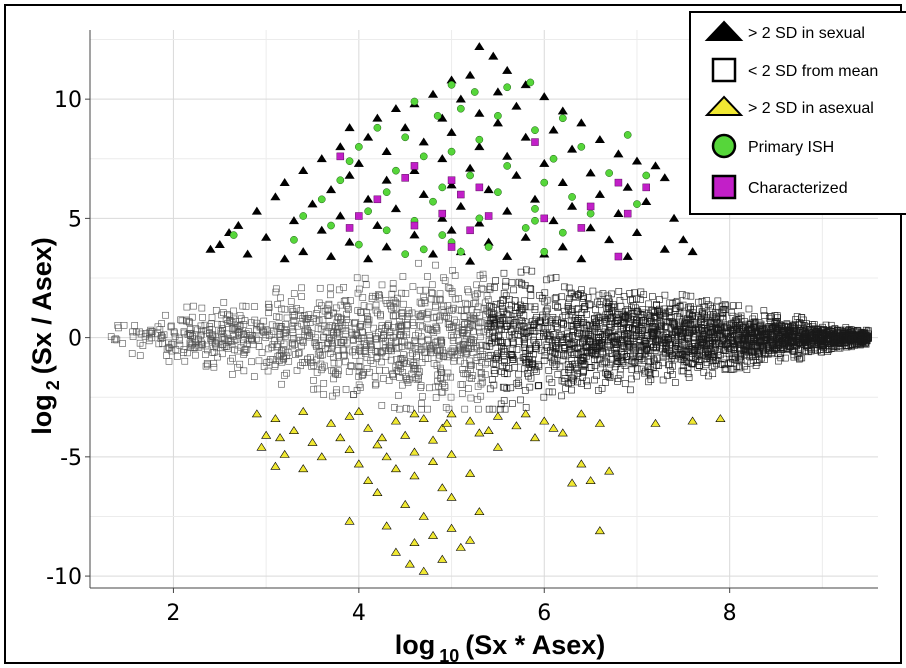 The height and width of the screenshot is (668, 906). What do you see at coordinates (811, 108) in the screenshot?
I see `legend-label: > 2 SD in asexual` at bounding box center [811, 108].